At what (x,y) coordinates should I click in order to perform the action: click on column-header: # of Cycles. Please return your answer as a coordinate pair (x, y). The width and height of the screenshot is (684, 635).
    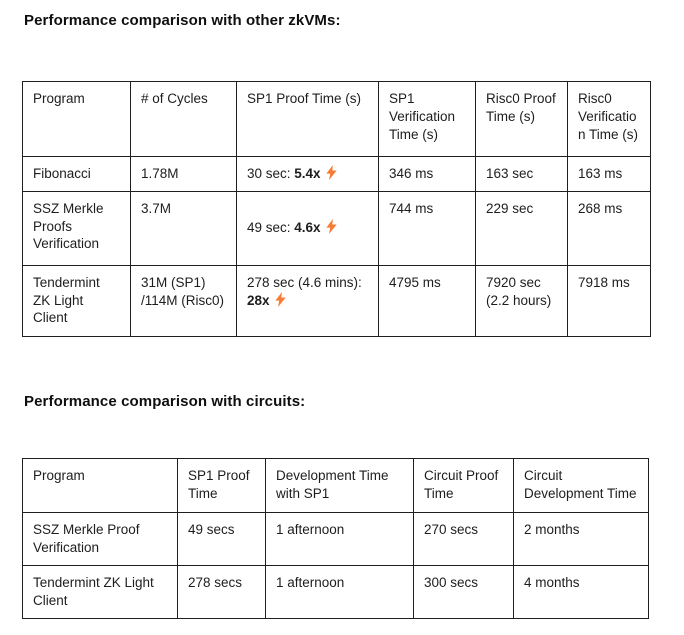
    Looking at the image, I should click on (183, 119).